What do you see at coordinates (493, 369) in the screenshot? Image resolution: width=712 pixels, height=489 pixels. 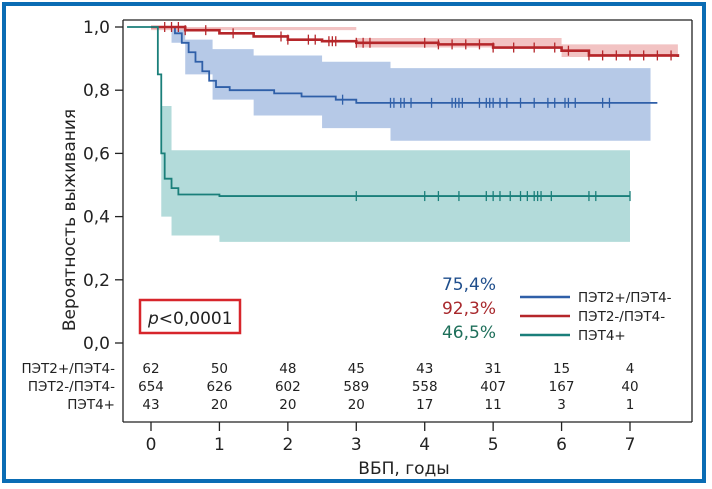 I see `risk-count: 31` at bounding box center [493, 369].